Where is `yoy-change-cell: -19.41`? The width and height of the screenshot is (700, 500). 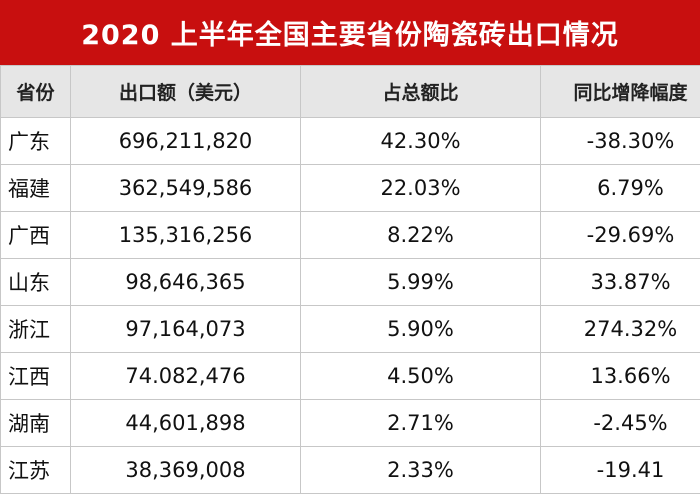 yoy-change-cell: -19.41 is located at coordinates (620, 470).